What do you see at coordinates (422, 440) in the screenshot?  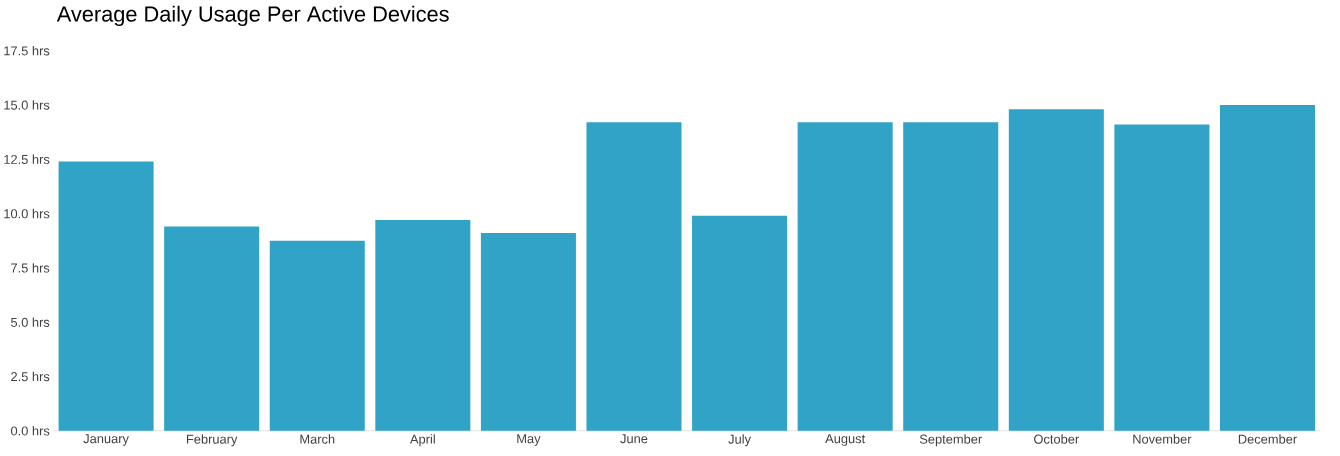 I see `x-tick-label: April` at bounding box center [422, 440].